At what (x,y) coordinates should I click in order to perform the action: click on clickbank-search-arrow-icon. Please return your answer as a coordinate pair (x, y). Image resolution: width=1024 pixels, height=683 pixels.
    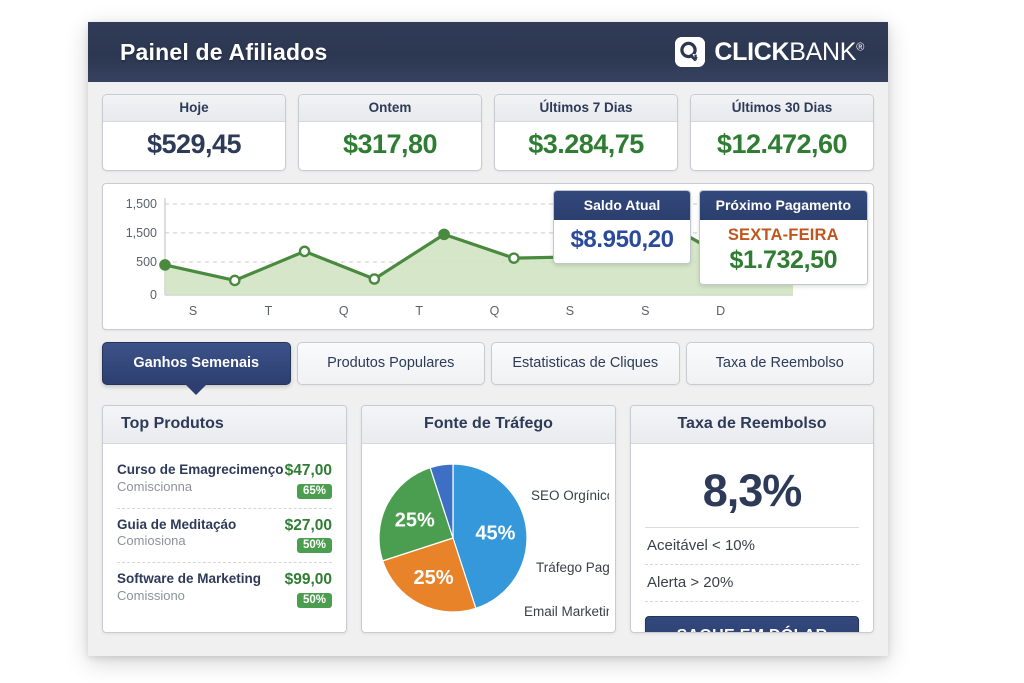
    Looking at the image, I should click on (690, 52).